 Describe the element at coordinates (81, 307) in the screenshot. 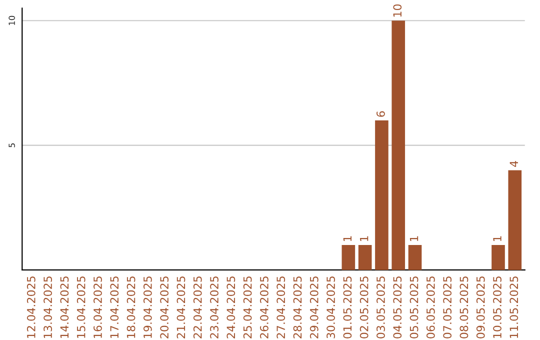

I see `x-tick-label: 15.04.2025` at that location.